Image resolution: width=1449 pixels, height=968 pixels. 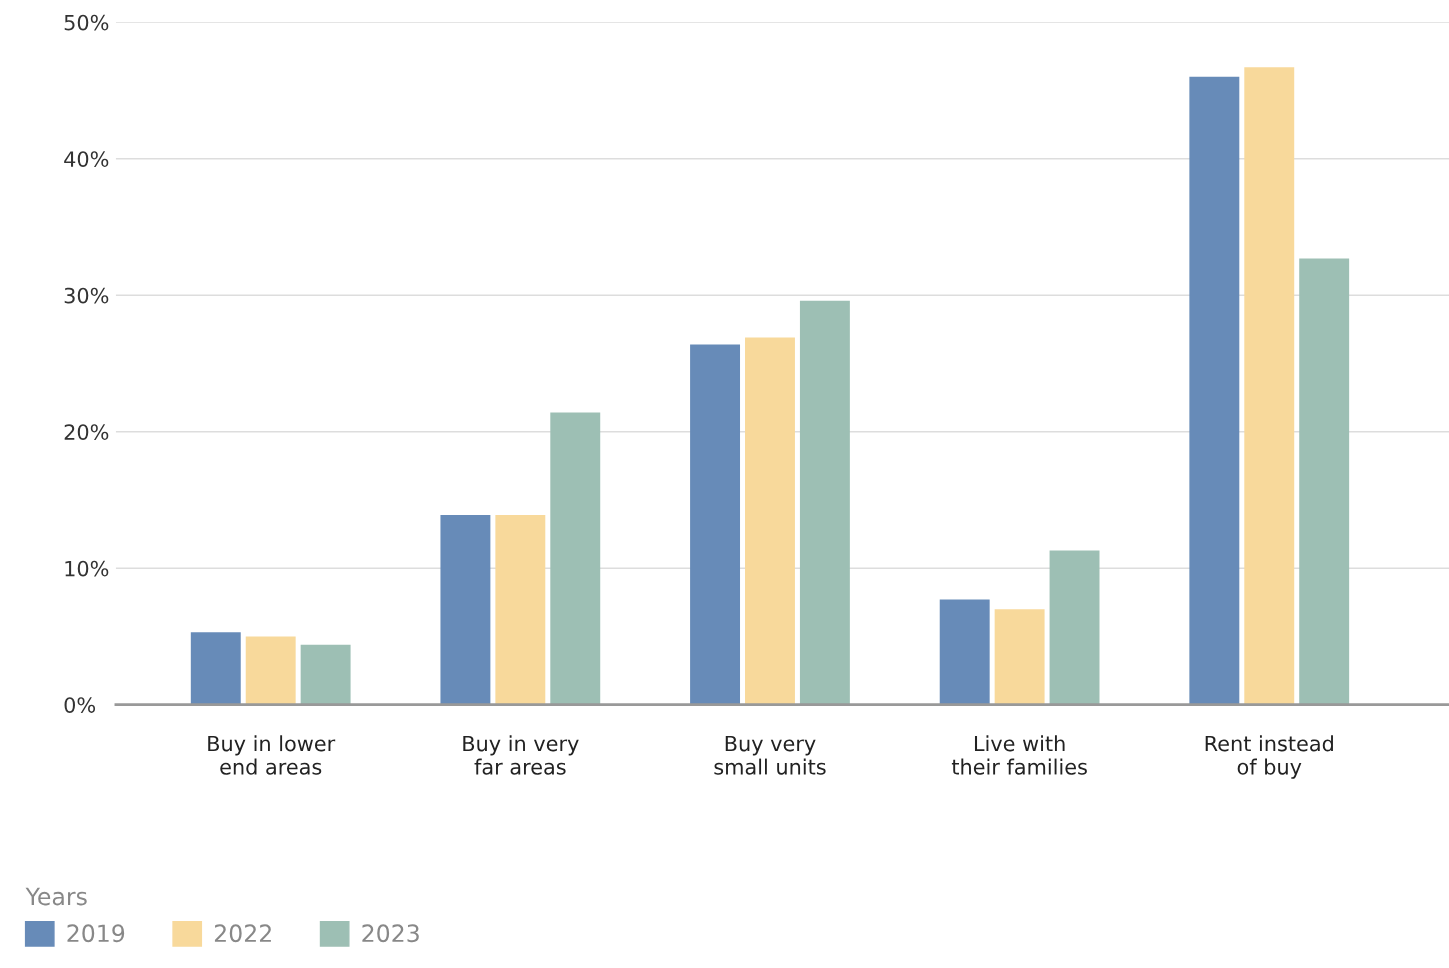 I want to click on x-tick-label: Buy in lower end areas, so click(x=272, y=755).